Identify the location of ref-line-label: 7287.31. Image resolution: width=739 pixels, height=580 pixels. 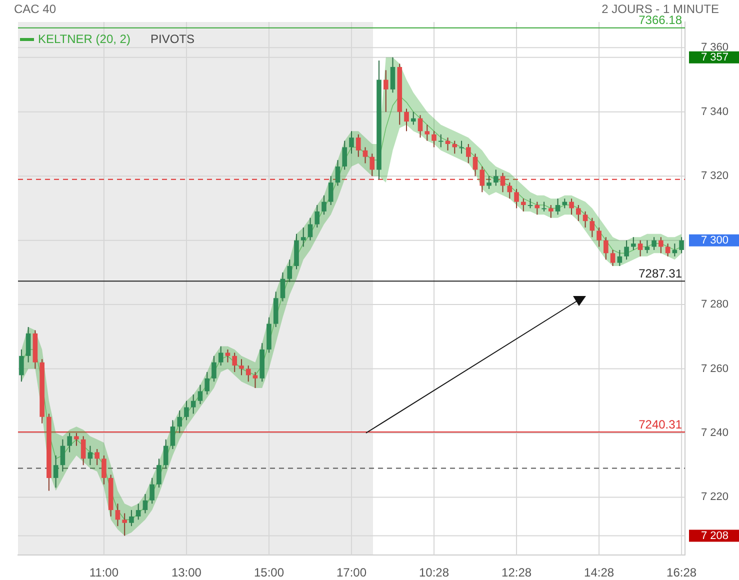
(660, 273).